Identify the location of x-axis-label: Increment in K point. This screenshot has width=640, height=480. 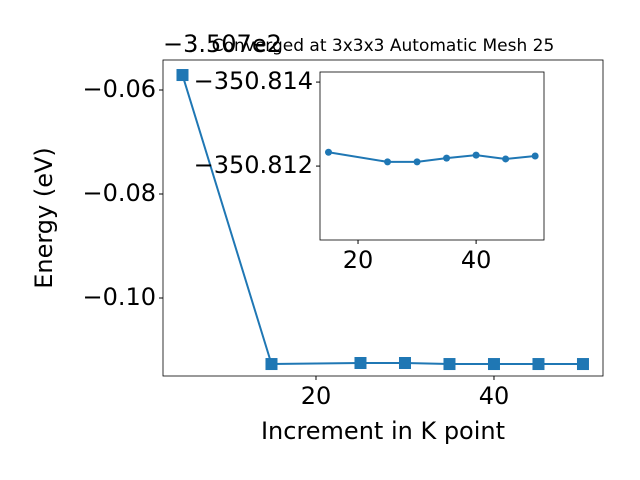
(383, 431).